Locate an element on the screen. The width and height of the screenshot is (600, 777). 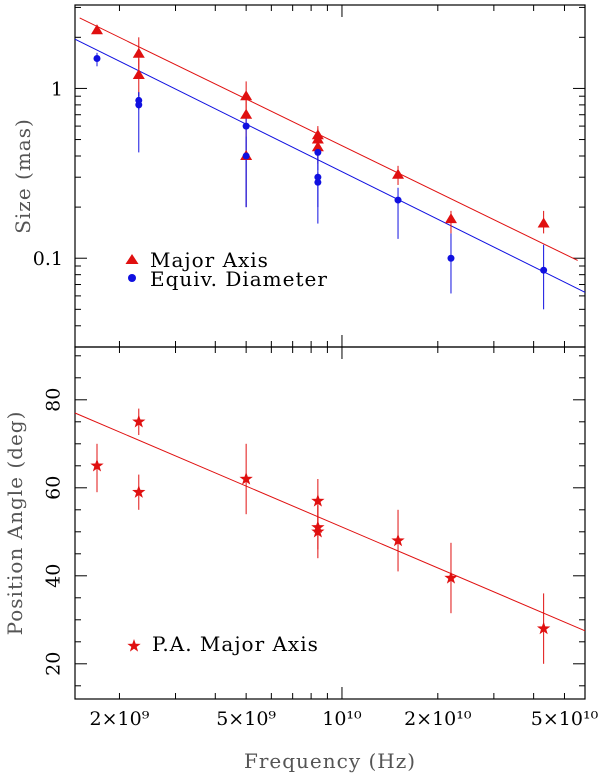
legend-pa-major-axis: P.A. Major Axis is located at coordinates (223, 644).